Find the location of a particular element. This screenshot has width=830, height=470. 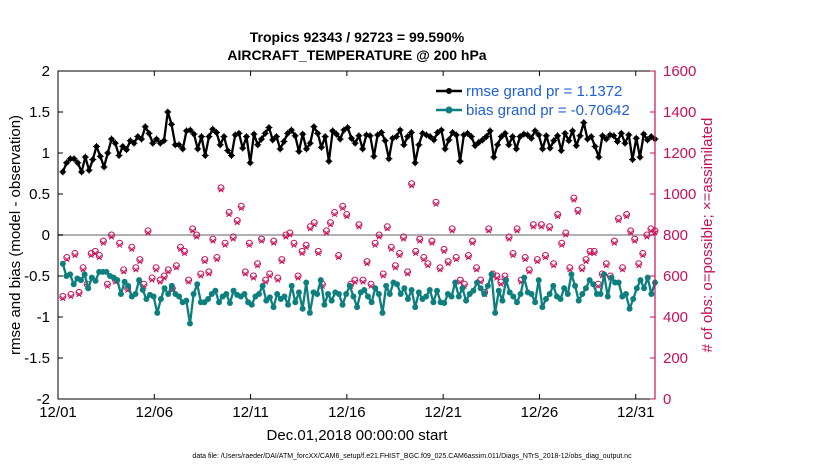

right-y-tick-label: 1200 is located at coordinates (679, 153).